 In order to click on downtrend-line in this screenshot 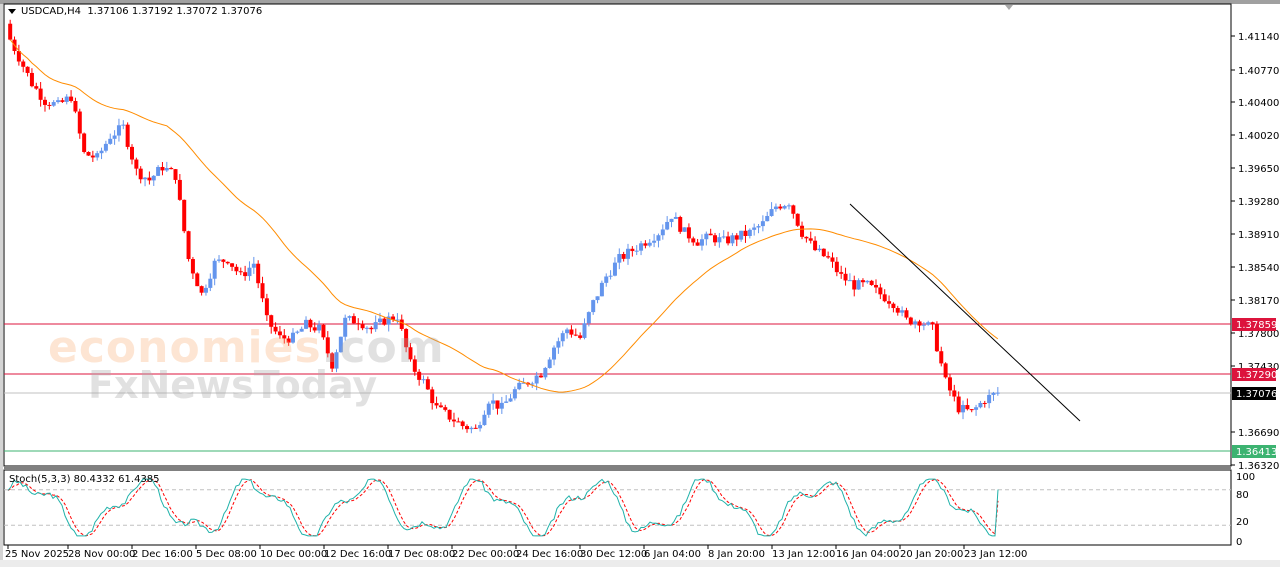, I will do `click(965, 312)`.